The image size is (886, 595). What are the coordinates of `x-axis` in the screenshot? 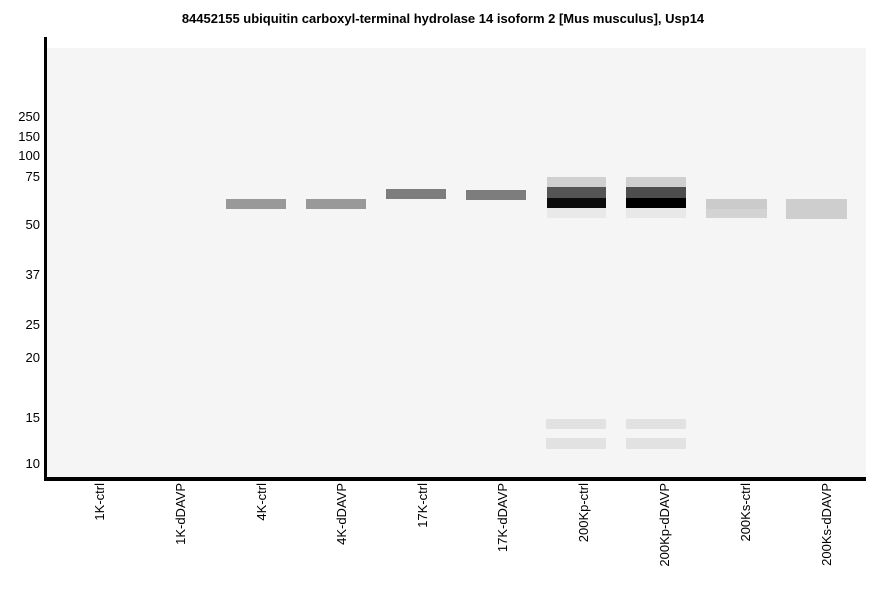 It's located at (455, 479).